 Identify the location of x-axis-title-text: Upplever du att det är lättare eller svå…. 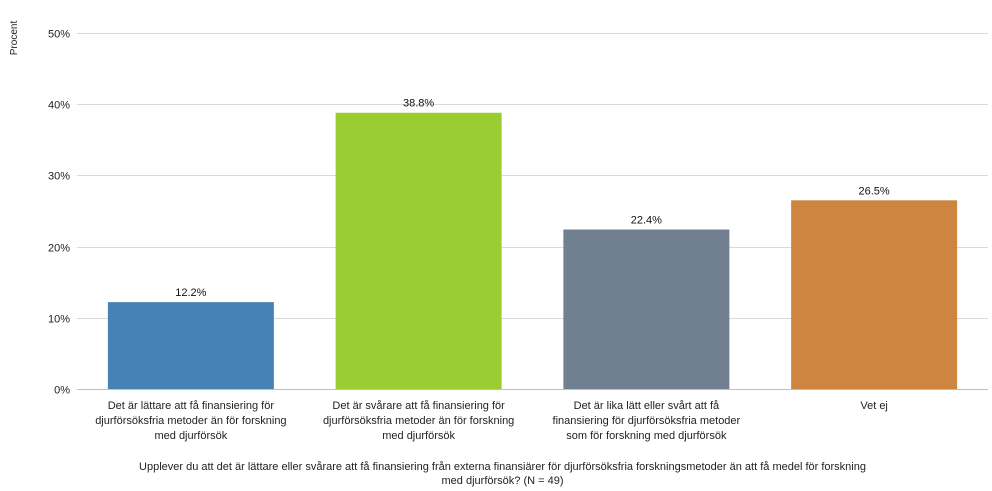
(502, 474).